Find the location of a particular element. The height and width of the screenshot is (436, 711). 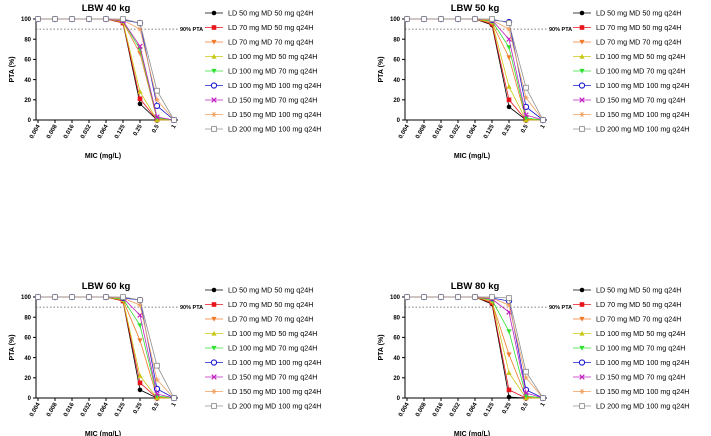

legend-item: LD 200 mg MD 100 mg q24H is located at coordinates (263, 129).